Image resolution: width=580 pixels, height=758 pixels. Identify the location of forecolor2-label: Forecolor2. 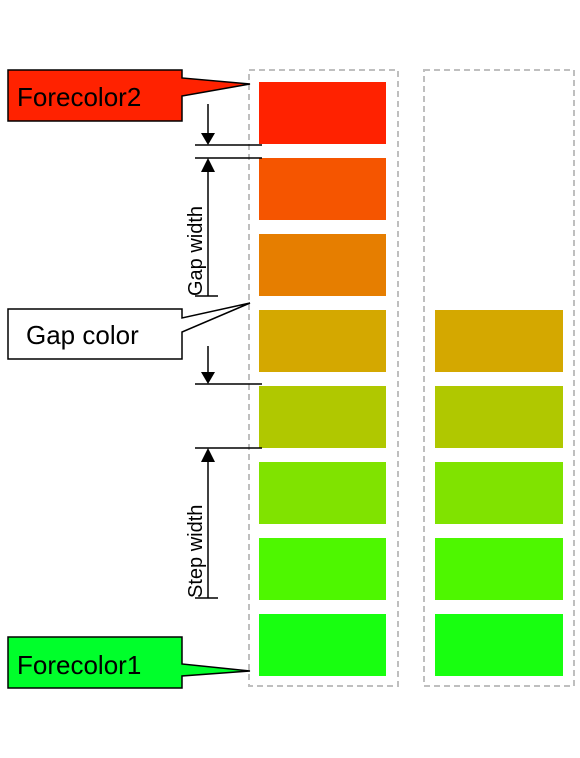
(79, 97).